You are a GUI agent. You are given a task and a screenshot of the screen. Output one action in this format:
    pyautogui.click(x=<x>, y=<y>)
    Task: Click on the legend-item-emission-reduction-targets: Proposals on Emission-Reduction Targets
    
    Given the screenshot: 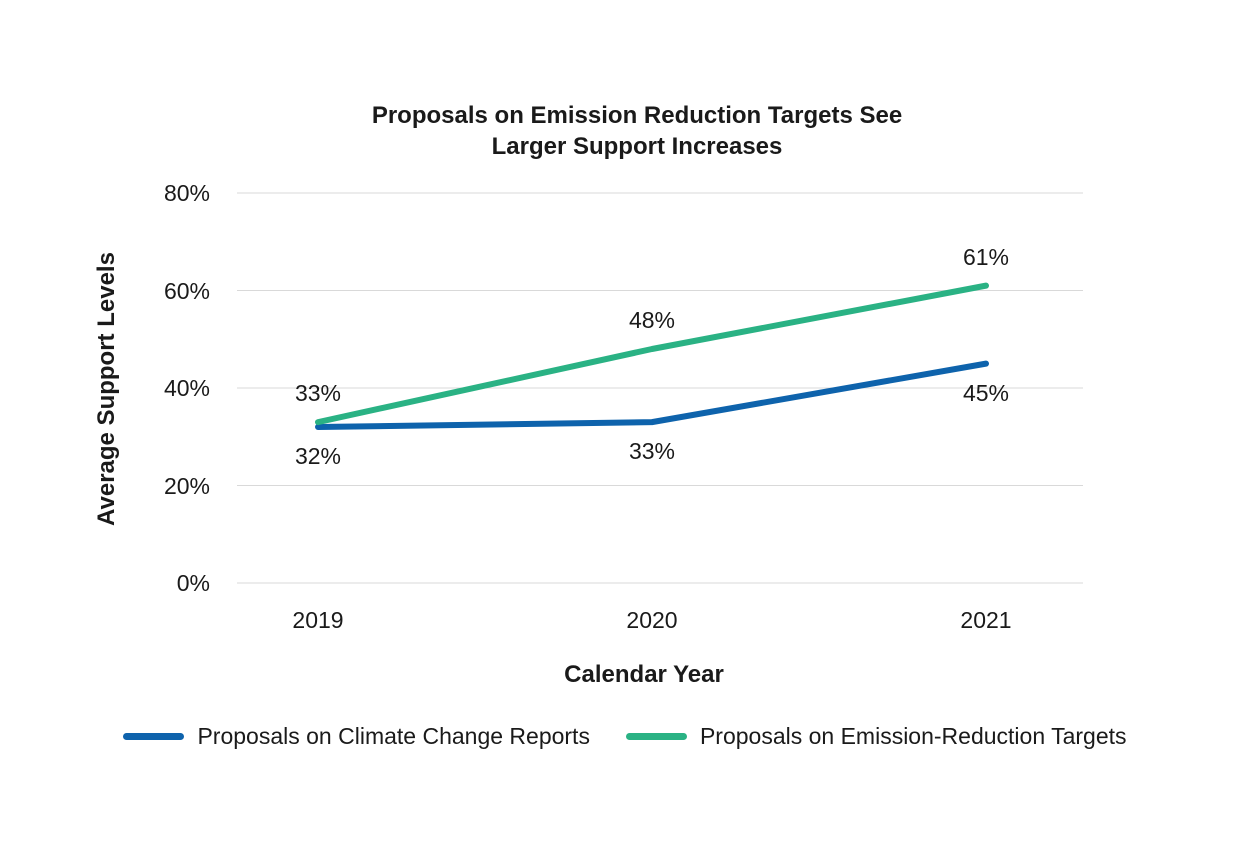 What is the action you would take?
    pyautogui.click(x=876, y=736)
    